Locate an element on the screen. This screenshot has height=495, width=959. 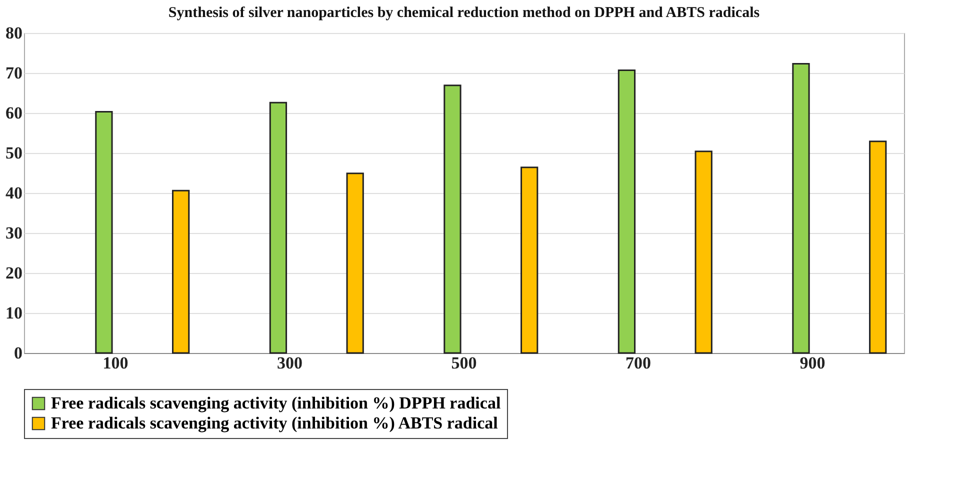
x-tick-label: 900 is located at coordinates (813, 363).